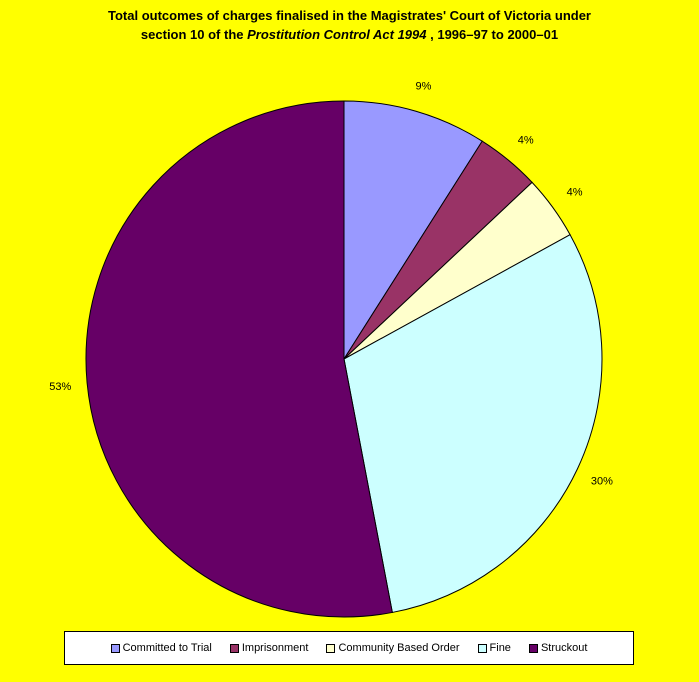 This screenshot has width=699, height=682. I want to click on data-label-imprisonment: 4%, so click(526, 140).